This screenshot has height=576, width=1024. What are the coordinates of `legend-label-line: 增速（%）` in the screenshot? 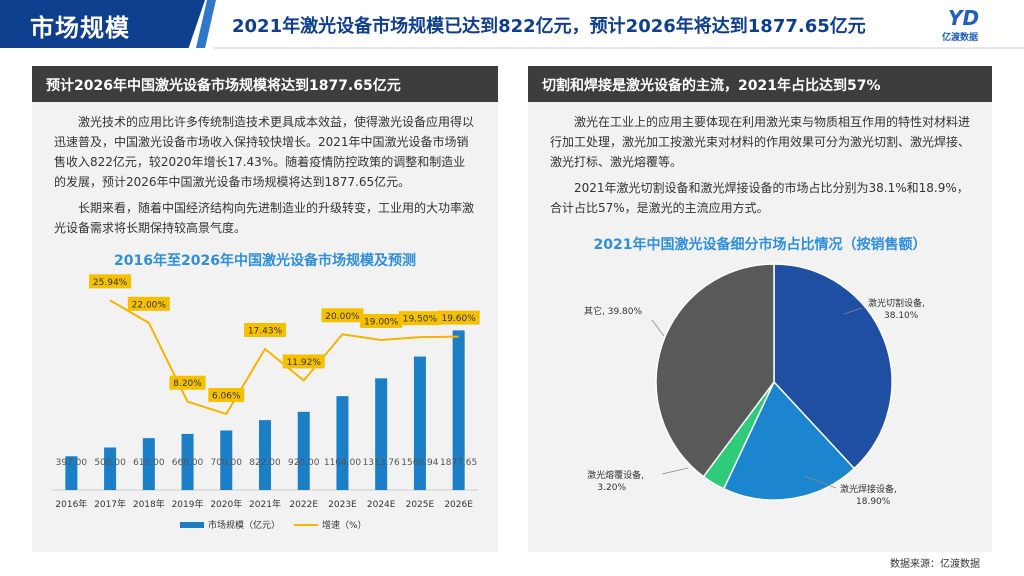 It's located at (344, 525).